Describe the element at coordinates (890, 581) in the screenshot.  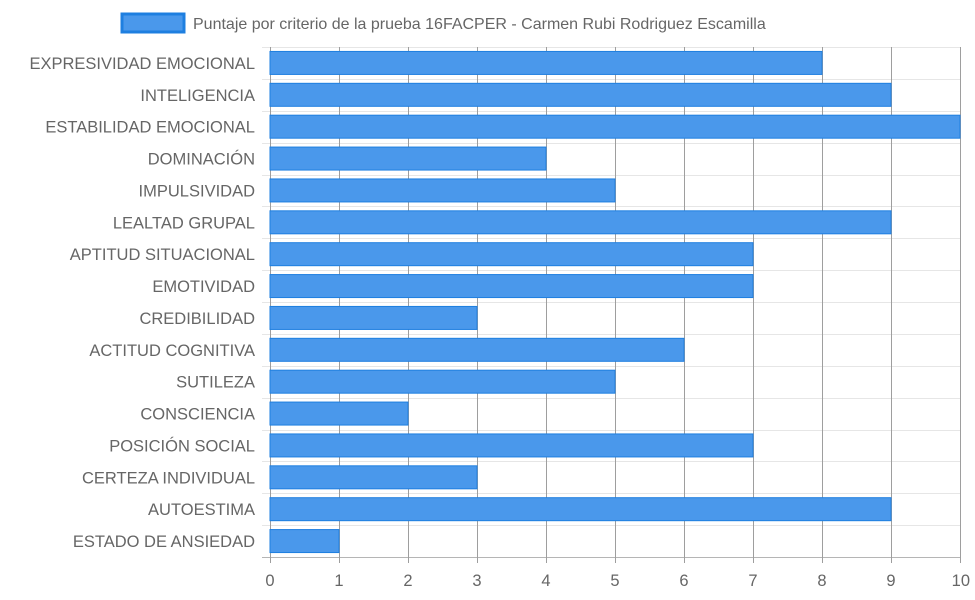
I see `x-tick-label: 9` at that location.